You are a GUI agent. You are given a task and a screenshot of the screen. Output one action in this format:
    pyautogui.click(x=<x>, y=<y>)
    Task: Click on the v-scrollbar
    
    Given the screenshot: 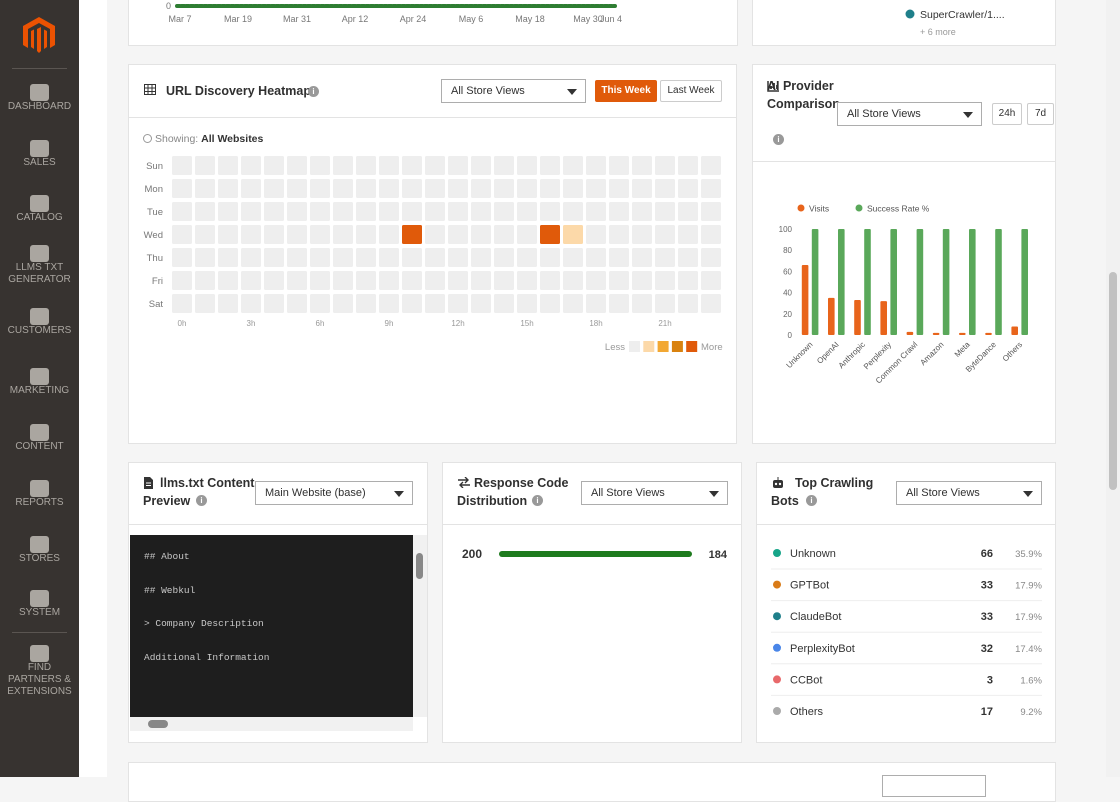 What is the action you would take?
    pyautogui.click(x=420, y=626)
    